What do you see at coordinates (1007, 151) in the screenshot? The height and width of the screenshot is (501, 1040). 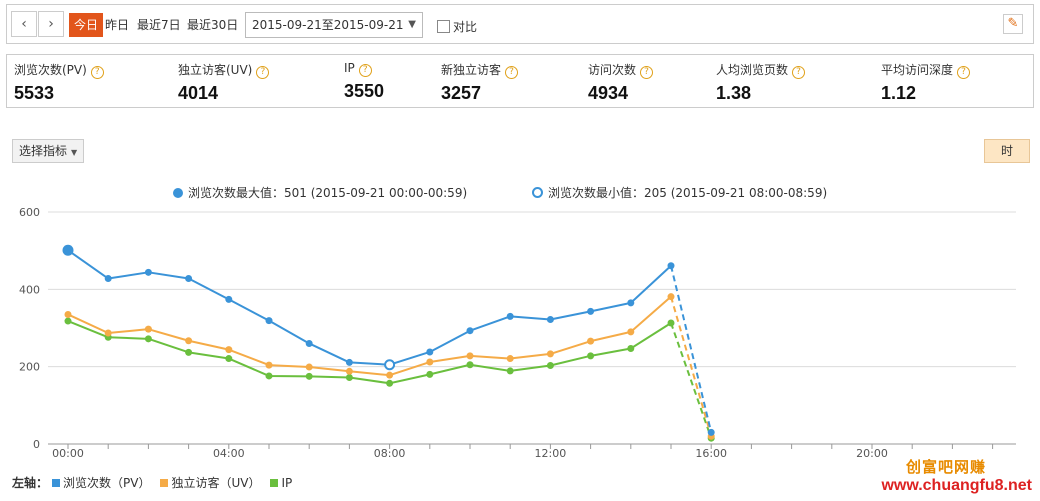 I see `hour-granularity-button: 时` at bounding box center [1007, 151].